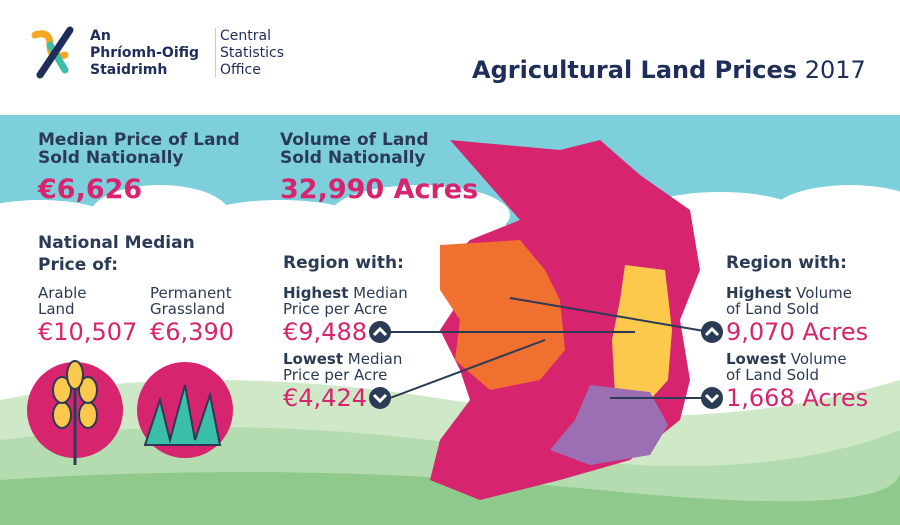 This screenshot has width=900, height=525. Describe the element at coordinates (90, 189) in the screenshot. I see `value: €6,626` at that location.